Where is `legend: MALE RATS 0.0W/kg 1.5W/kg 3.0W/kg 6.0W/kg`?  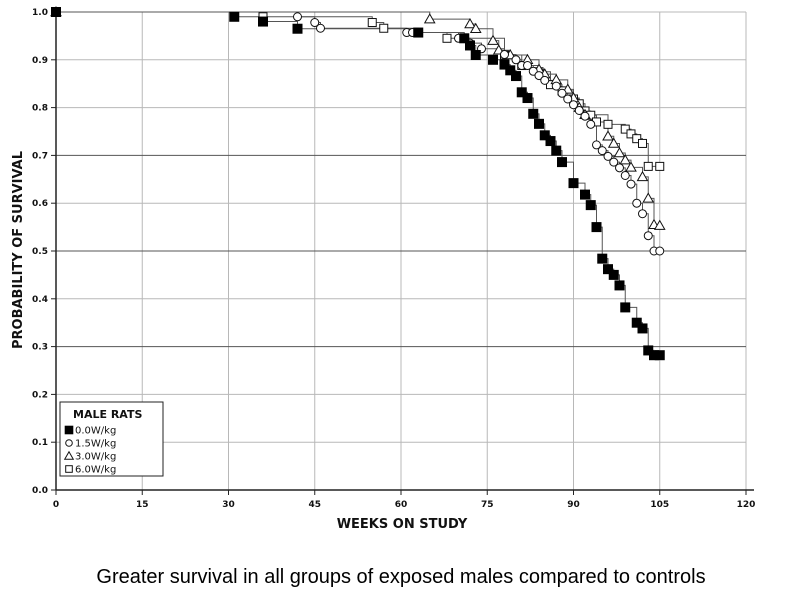 legend: MALE RATS 0.0W/kg 1.5W/kg 3.0W/kg 6.0W/kg is located at coordinates (111, 439).